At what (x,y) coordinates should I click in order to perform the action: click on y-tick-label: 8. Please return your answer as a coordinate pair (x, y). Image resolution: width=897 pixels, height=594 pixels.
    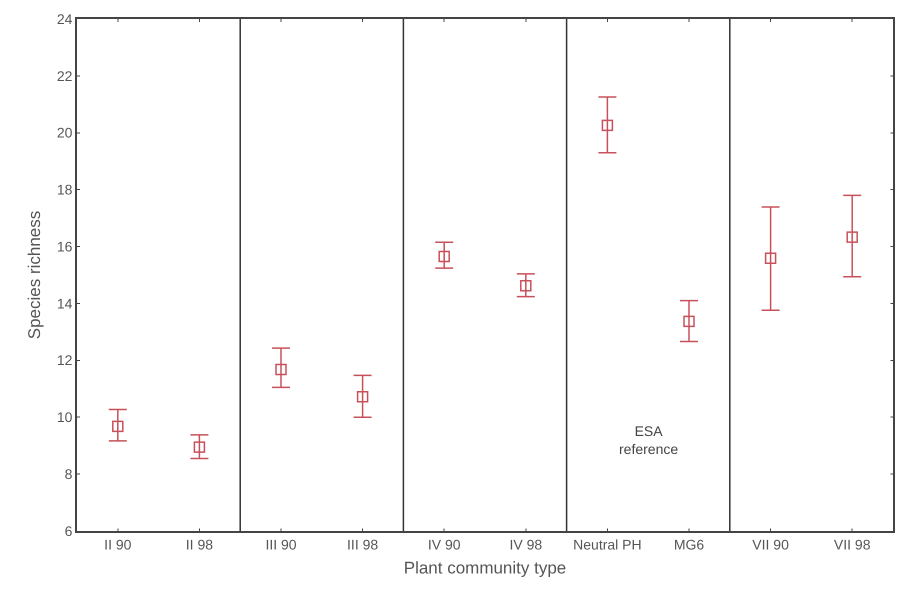
    Looking at the image, I should click on (68, 474).